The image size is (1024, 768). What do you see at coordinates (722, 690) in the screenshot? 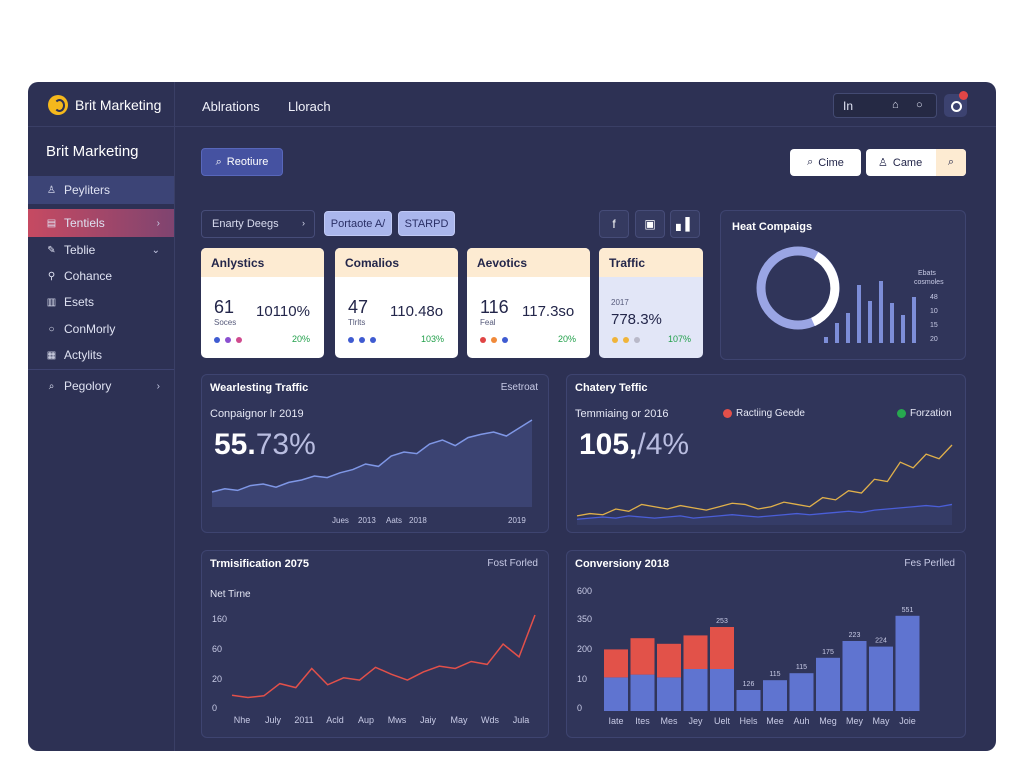
I see `bar` at bounding box center [722, 690].